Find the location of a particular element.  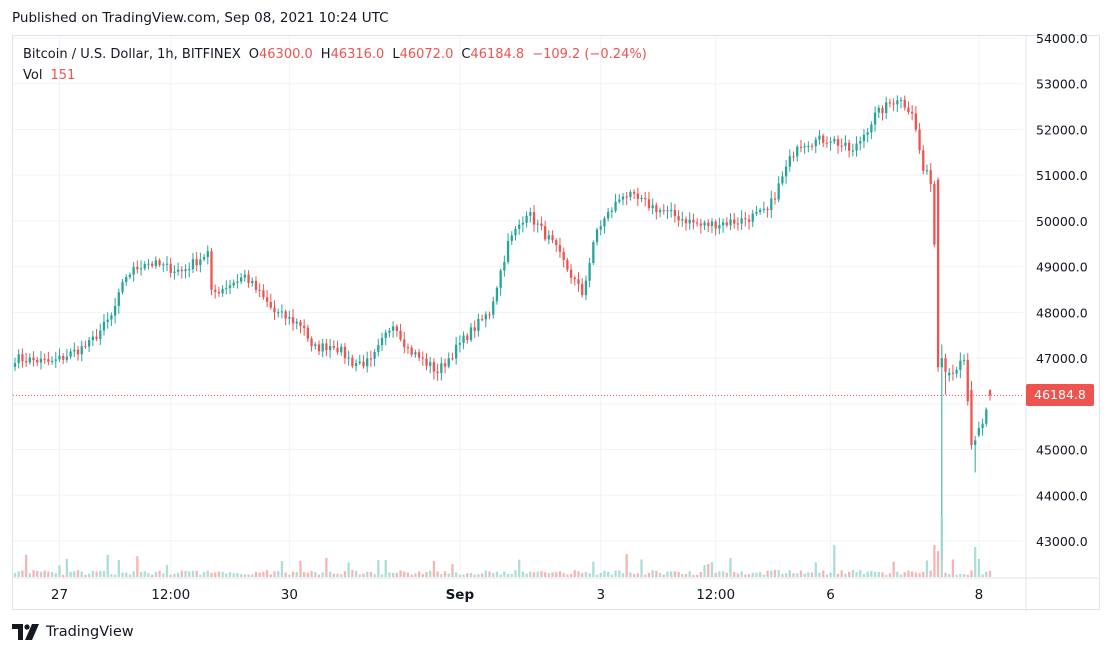

y-tick-label: 45000.0 is located at coordinates (1062, 450).